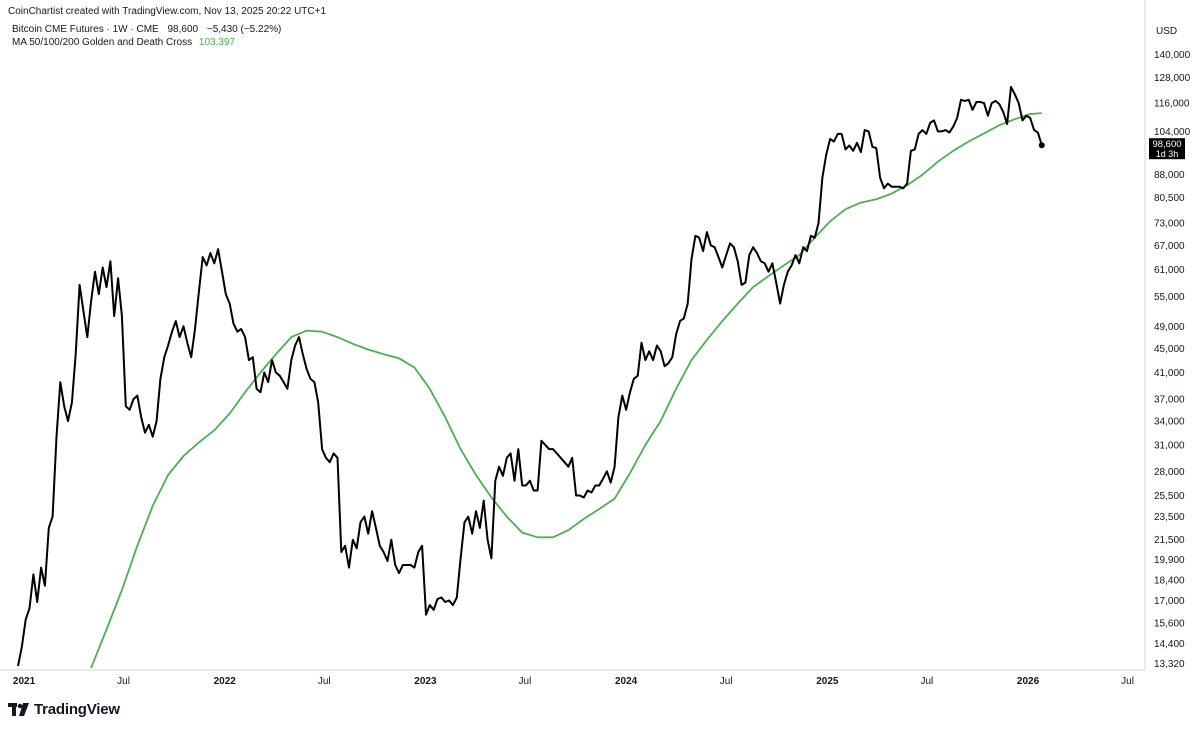  Describe the element at coordinates (1169, 224) in the screenshot. I see `y-tick-label: 73,000` at that location.